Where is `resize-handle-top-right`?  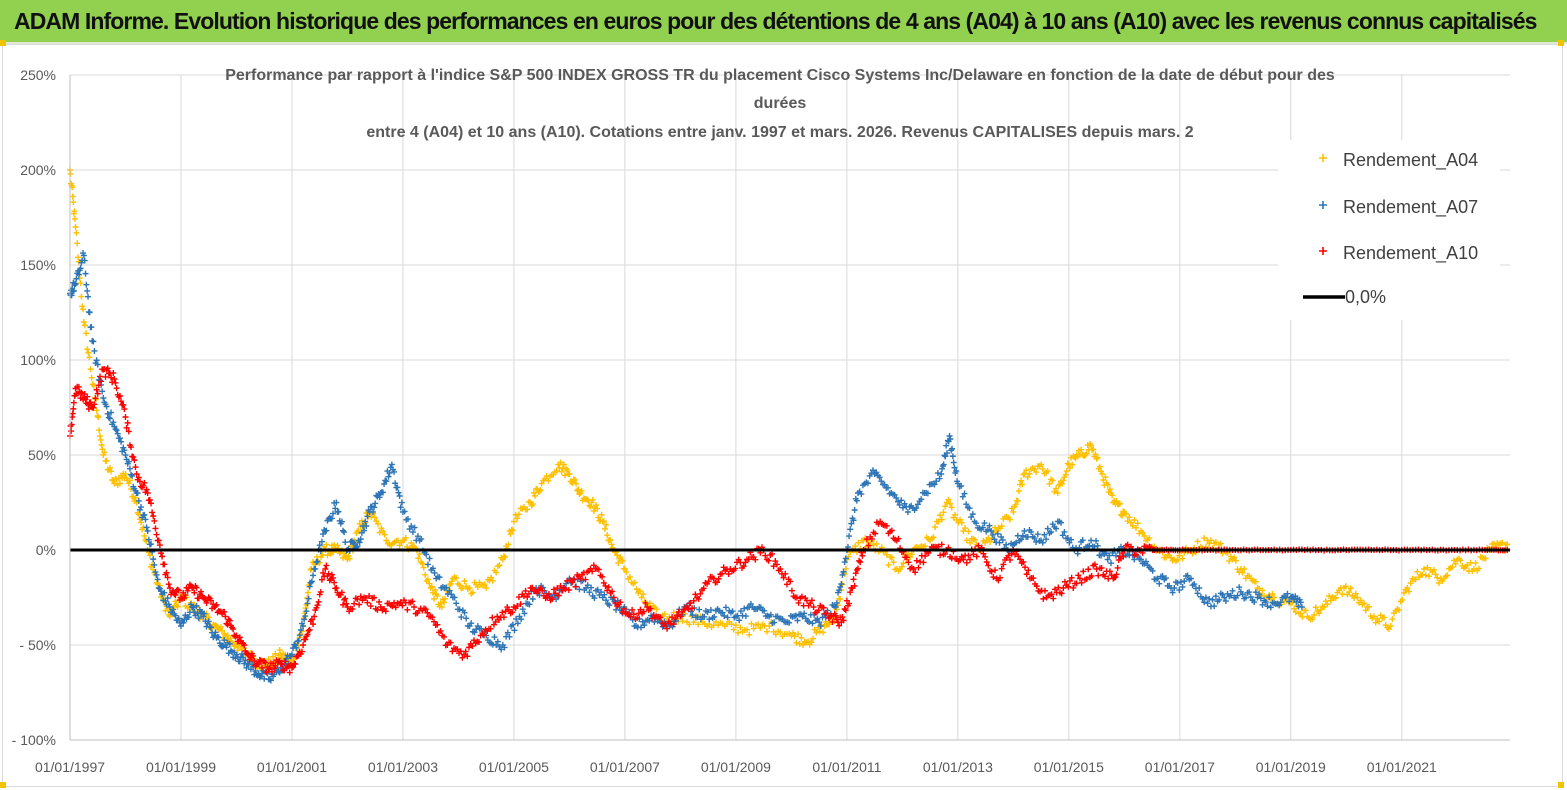
resize-handle-top-right is located at coordinates (1561, 43).